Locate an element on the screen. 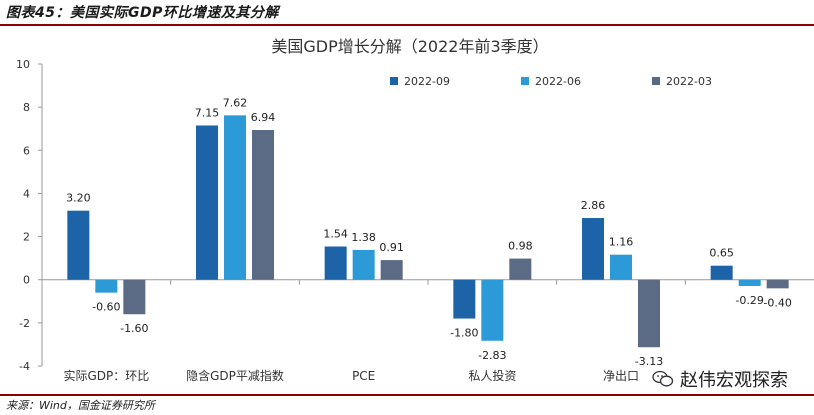 Image resolution: width=814 pixels, height=415 pixels. source-note: 来源：Wind，国金证券研究所 is located at coordinates (80, 405).